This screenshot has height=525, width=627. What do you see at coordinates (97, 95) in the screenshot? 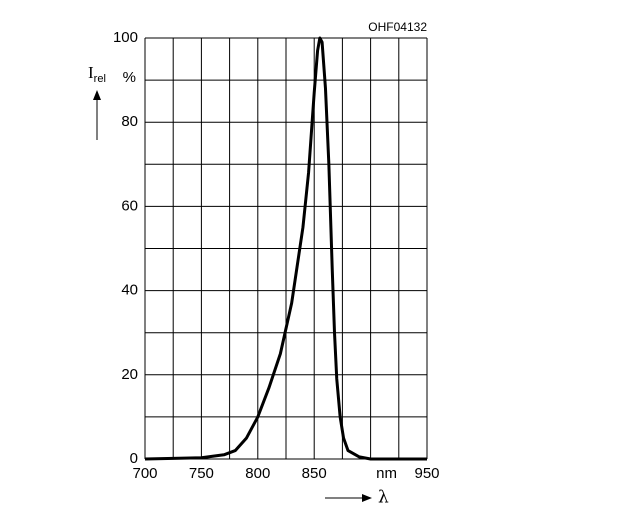
I see `y-arrow-head` at bounding box center [97, 95].